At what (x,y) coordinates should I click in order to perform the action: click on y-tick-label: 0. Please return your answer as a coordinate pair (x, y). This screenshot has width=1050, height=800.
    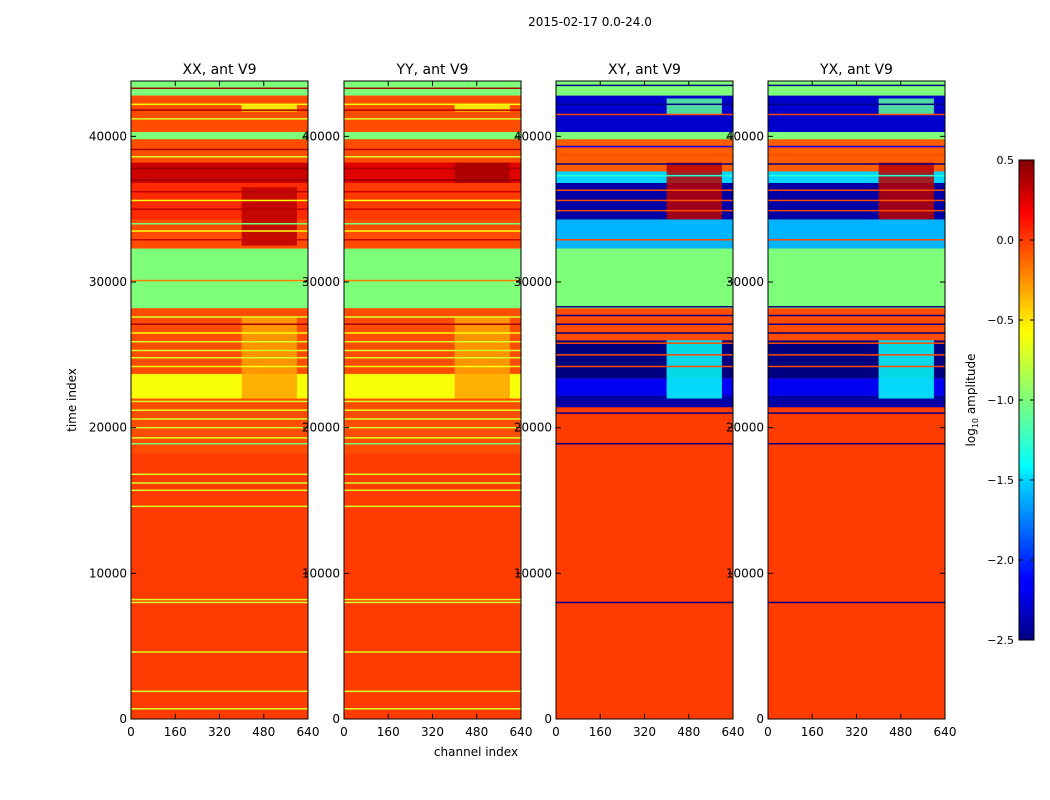
    Looking at the image, I should click on (548, 719).